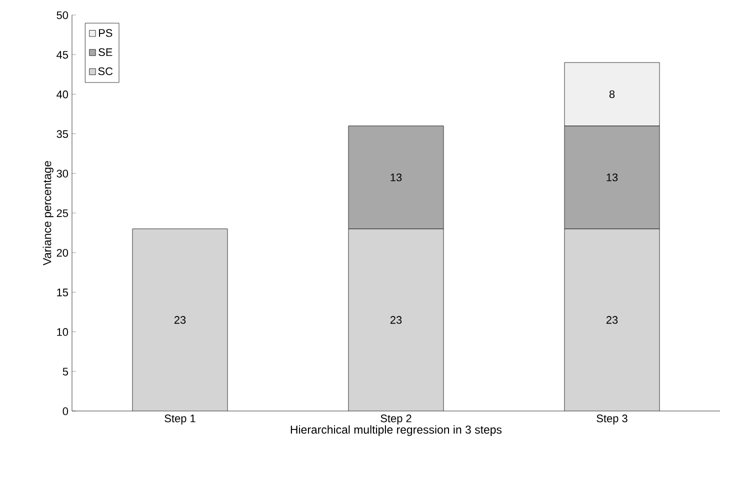 The height and width of the screenshot is (479, 744). I want to click on y-tick-label: 30, so click(62, 174).